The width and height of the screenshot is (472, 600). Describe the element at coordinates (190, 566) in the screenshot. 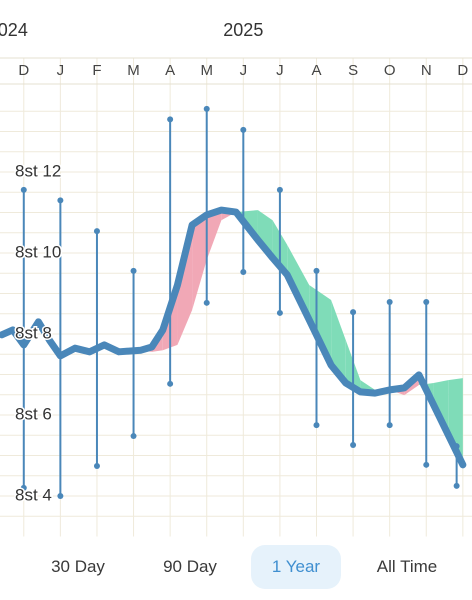

I see `tab: 90 Day` at that location.